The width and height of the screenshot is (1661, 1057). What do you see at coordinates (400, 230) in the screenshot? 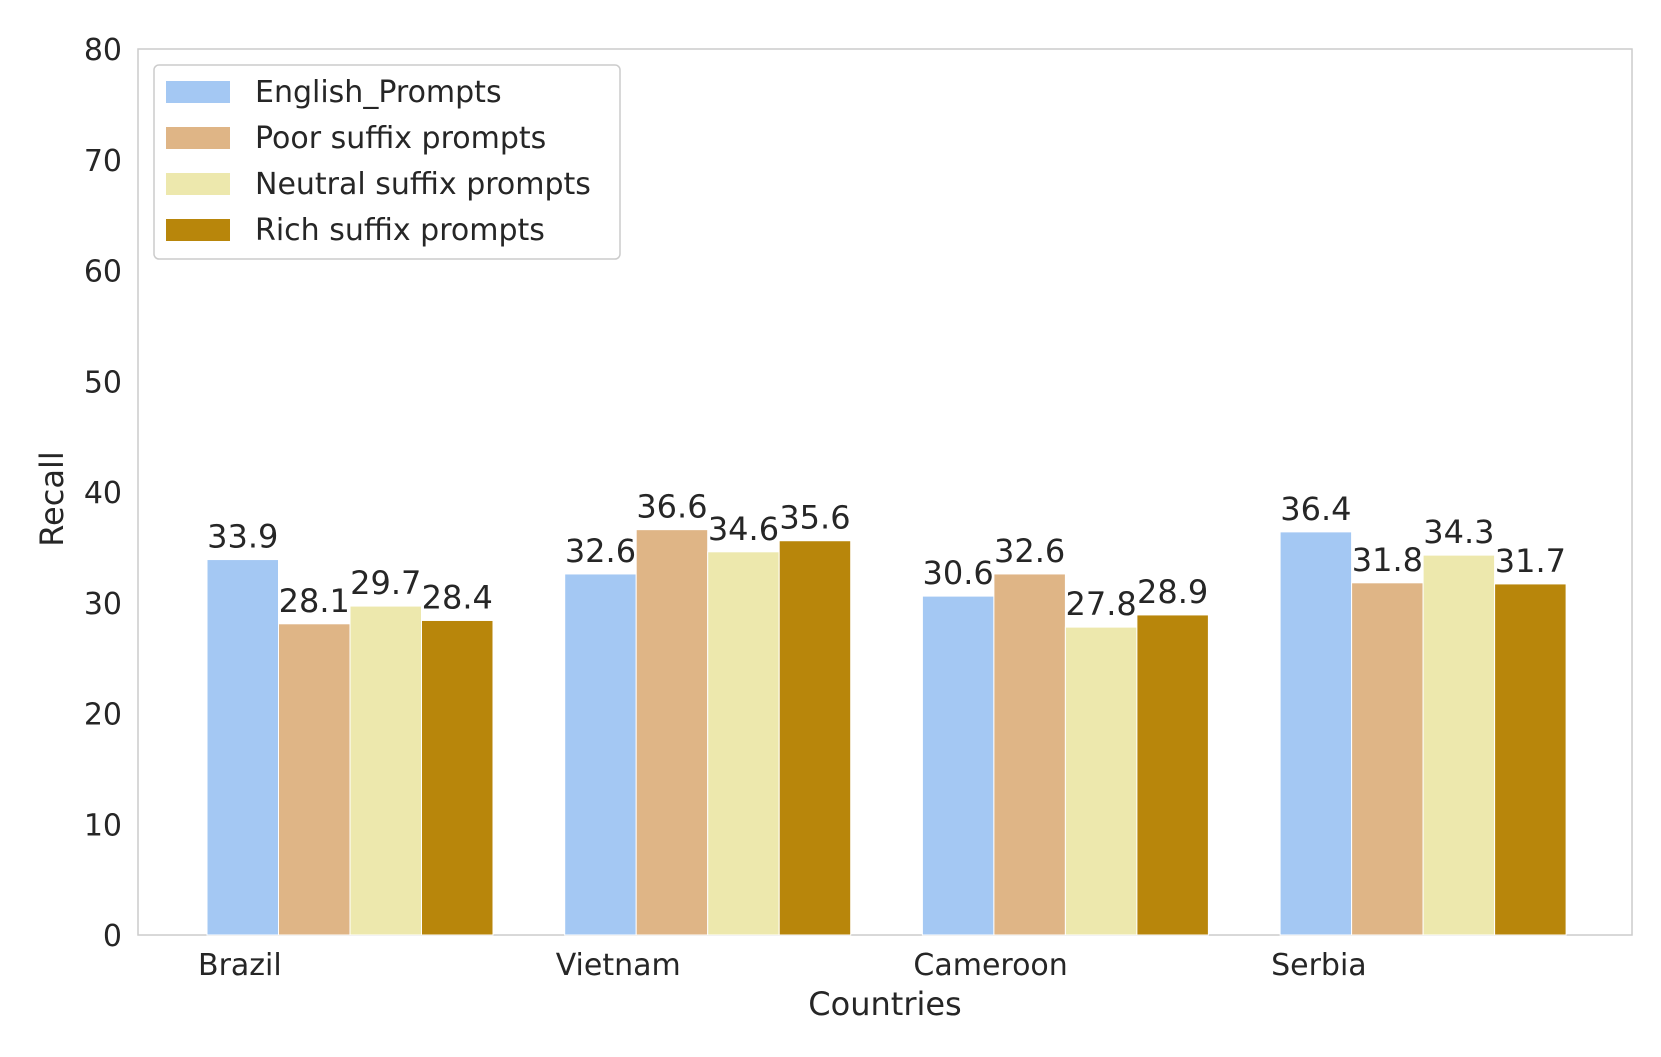
I see `legend-entry-label: Rich suffix prompts` at bounding box center [400, 230].